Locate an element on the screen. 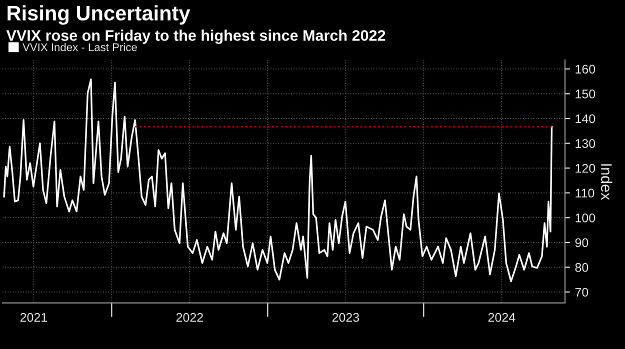 This screenshot has height=349, width=625. y-tick-label: 160 is located at coordinates (586, 69).